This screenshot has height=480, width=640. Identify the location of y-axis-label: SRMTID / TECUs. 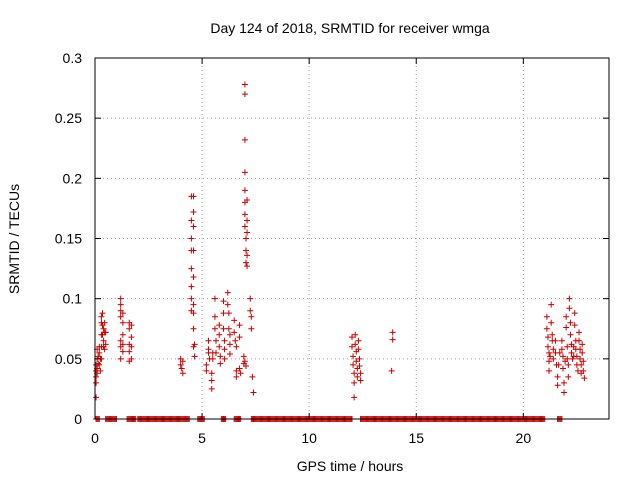
(14, 239).